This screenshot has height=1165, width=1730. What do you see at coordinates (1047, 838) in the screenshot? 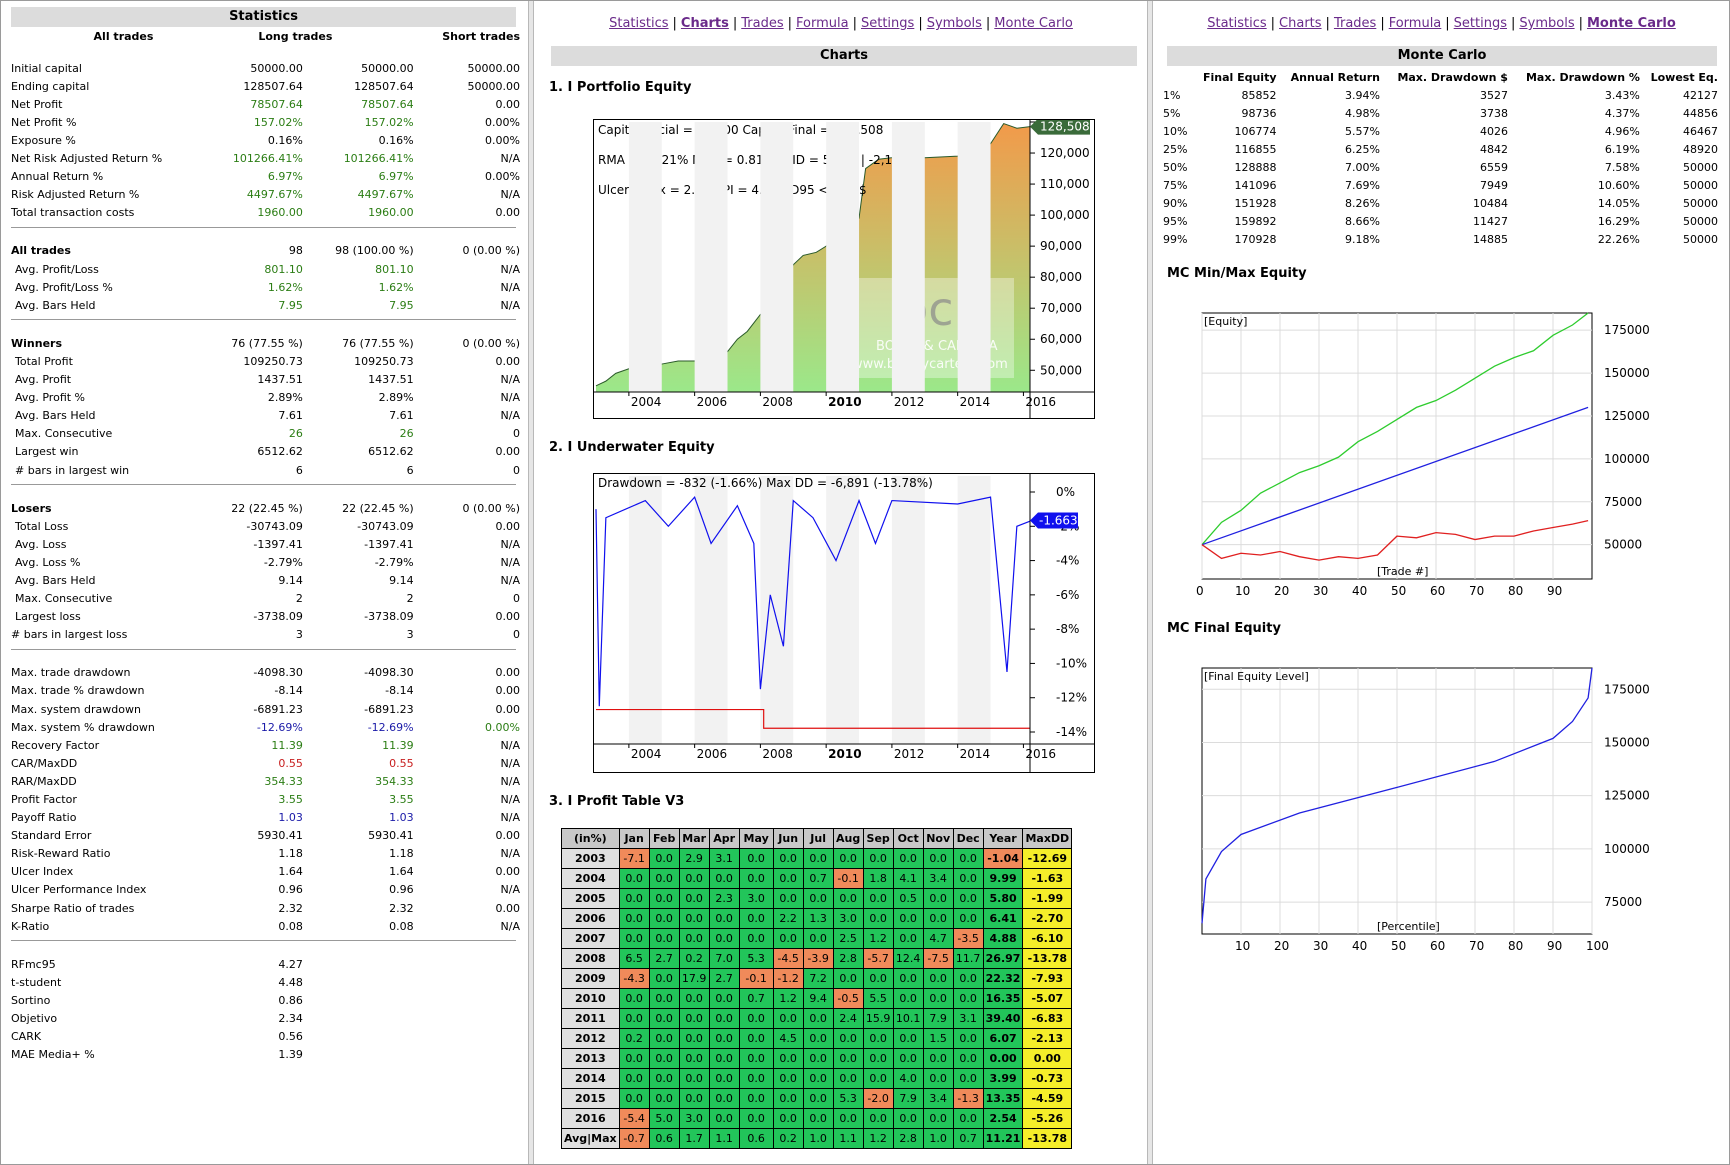
I see `profit-column-header: MaxDD` at bounding box center [1047, 838].